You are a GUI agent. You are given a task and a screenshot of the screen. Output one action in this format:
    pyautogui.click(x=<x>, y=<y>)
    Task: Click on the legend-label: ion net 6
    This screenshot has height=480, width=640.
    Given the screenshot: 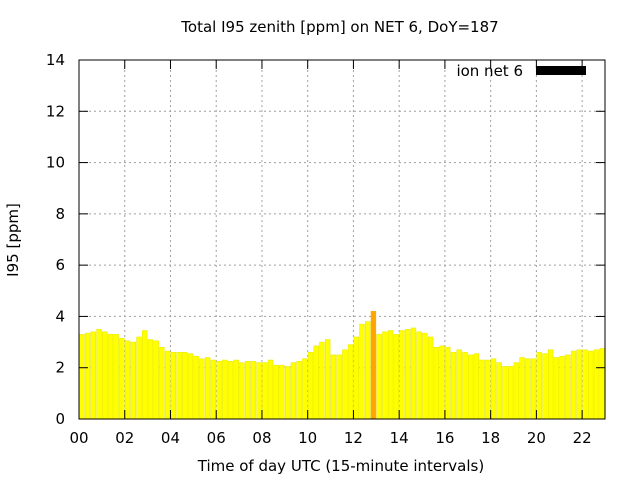 What is the action you would take?
    pyautogui.click(x=489, y=71)
    